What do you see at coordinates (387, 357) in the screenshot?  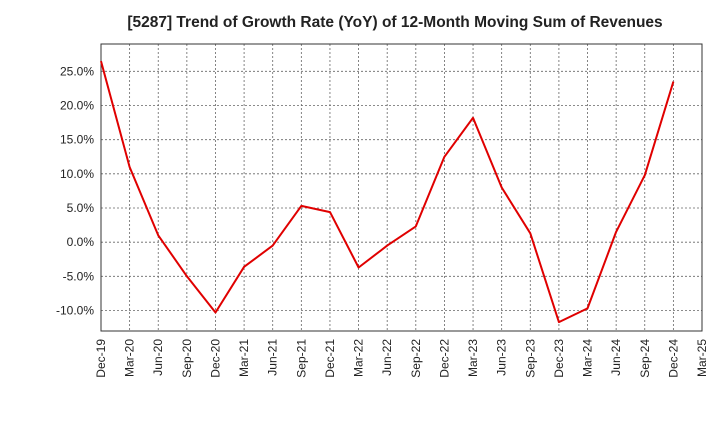 I see `x-tick-label: Jun-22` at bounding box center [387, 357].